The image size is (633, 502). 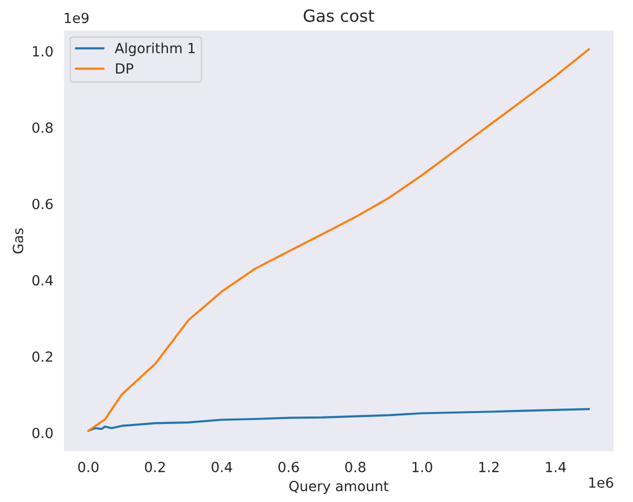 I want to click on line-series, so click(x=338, y=420).